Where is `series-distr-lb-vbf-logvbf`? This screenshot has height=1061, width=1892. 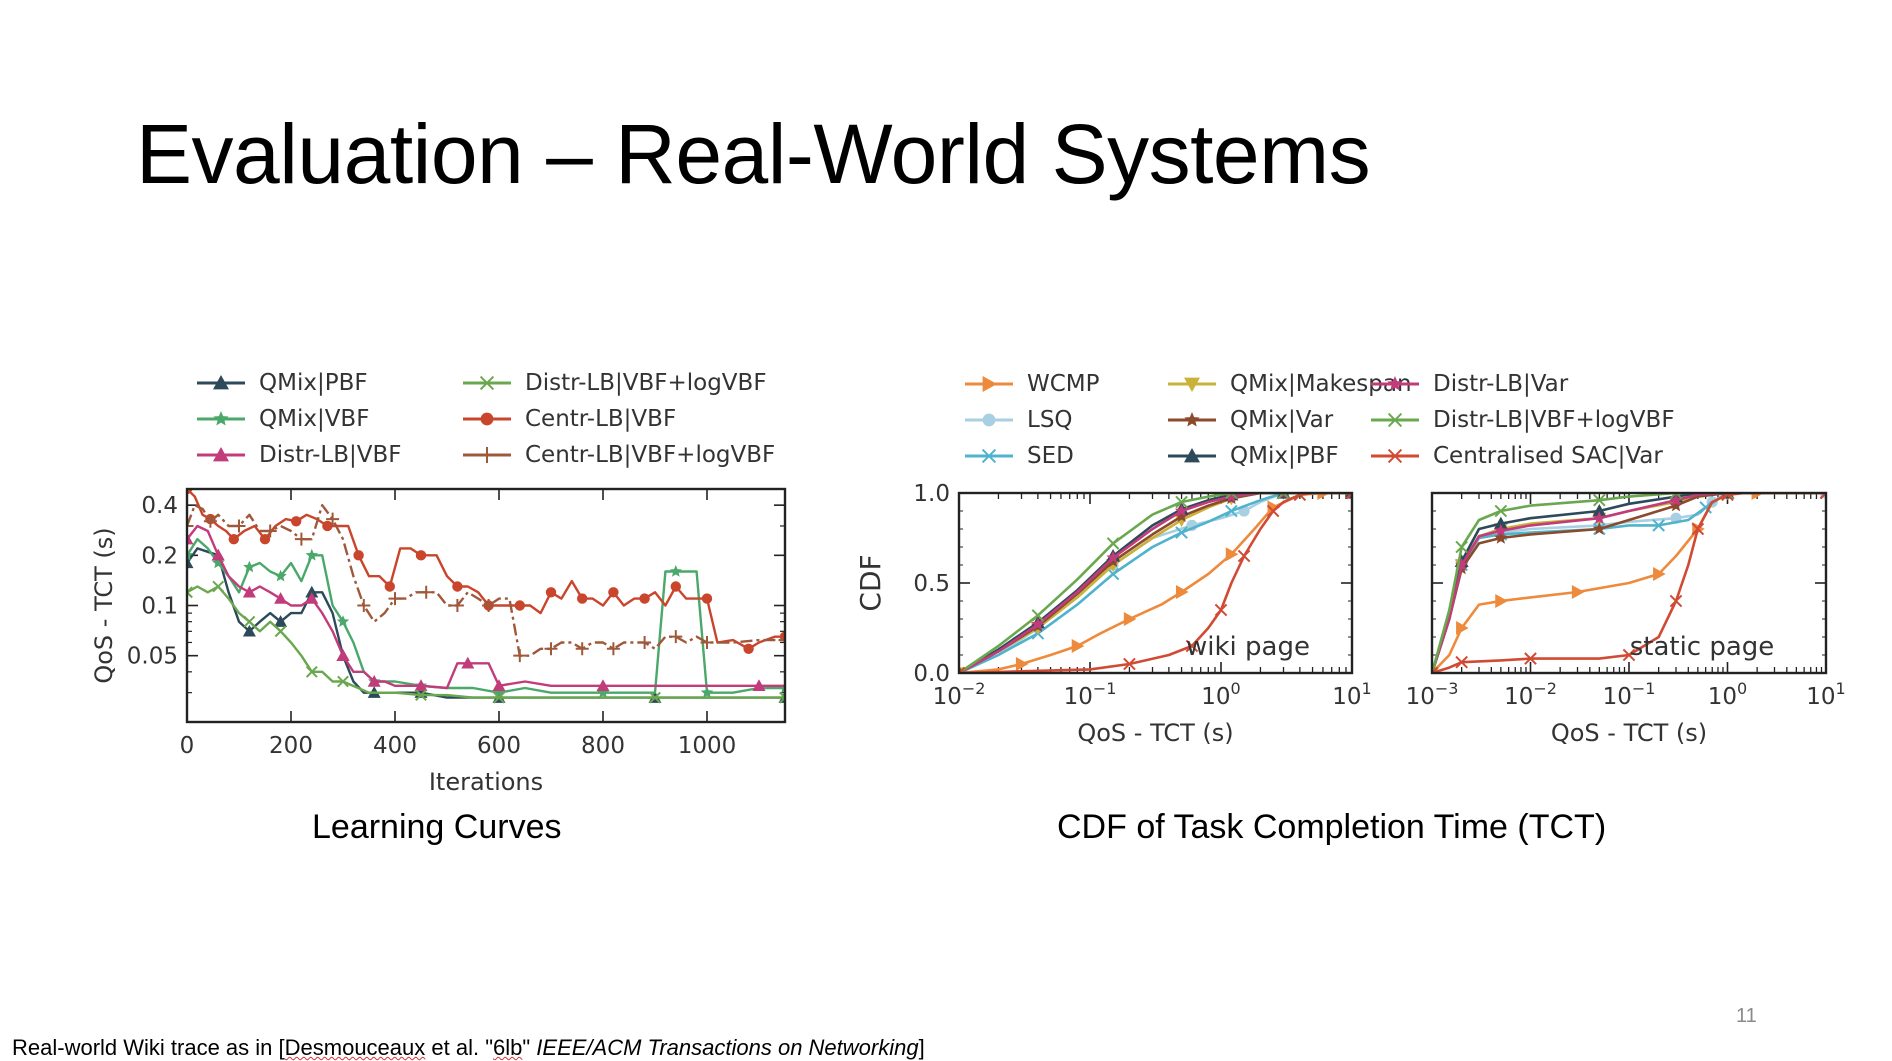
series-distr-lb-vbf-logvbf is located at coordinates (1155, 583).